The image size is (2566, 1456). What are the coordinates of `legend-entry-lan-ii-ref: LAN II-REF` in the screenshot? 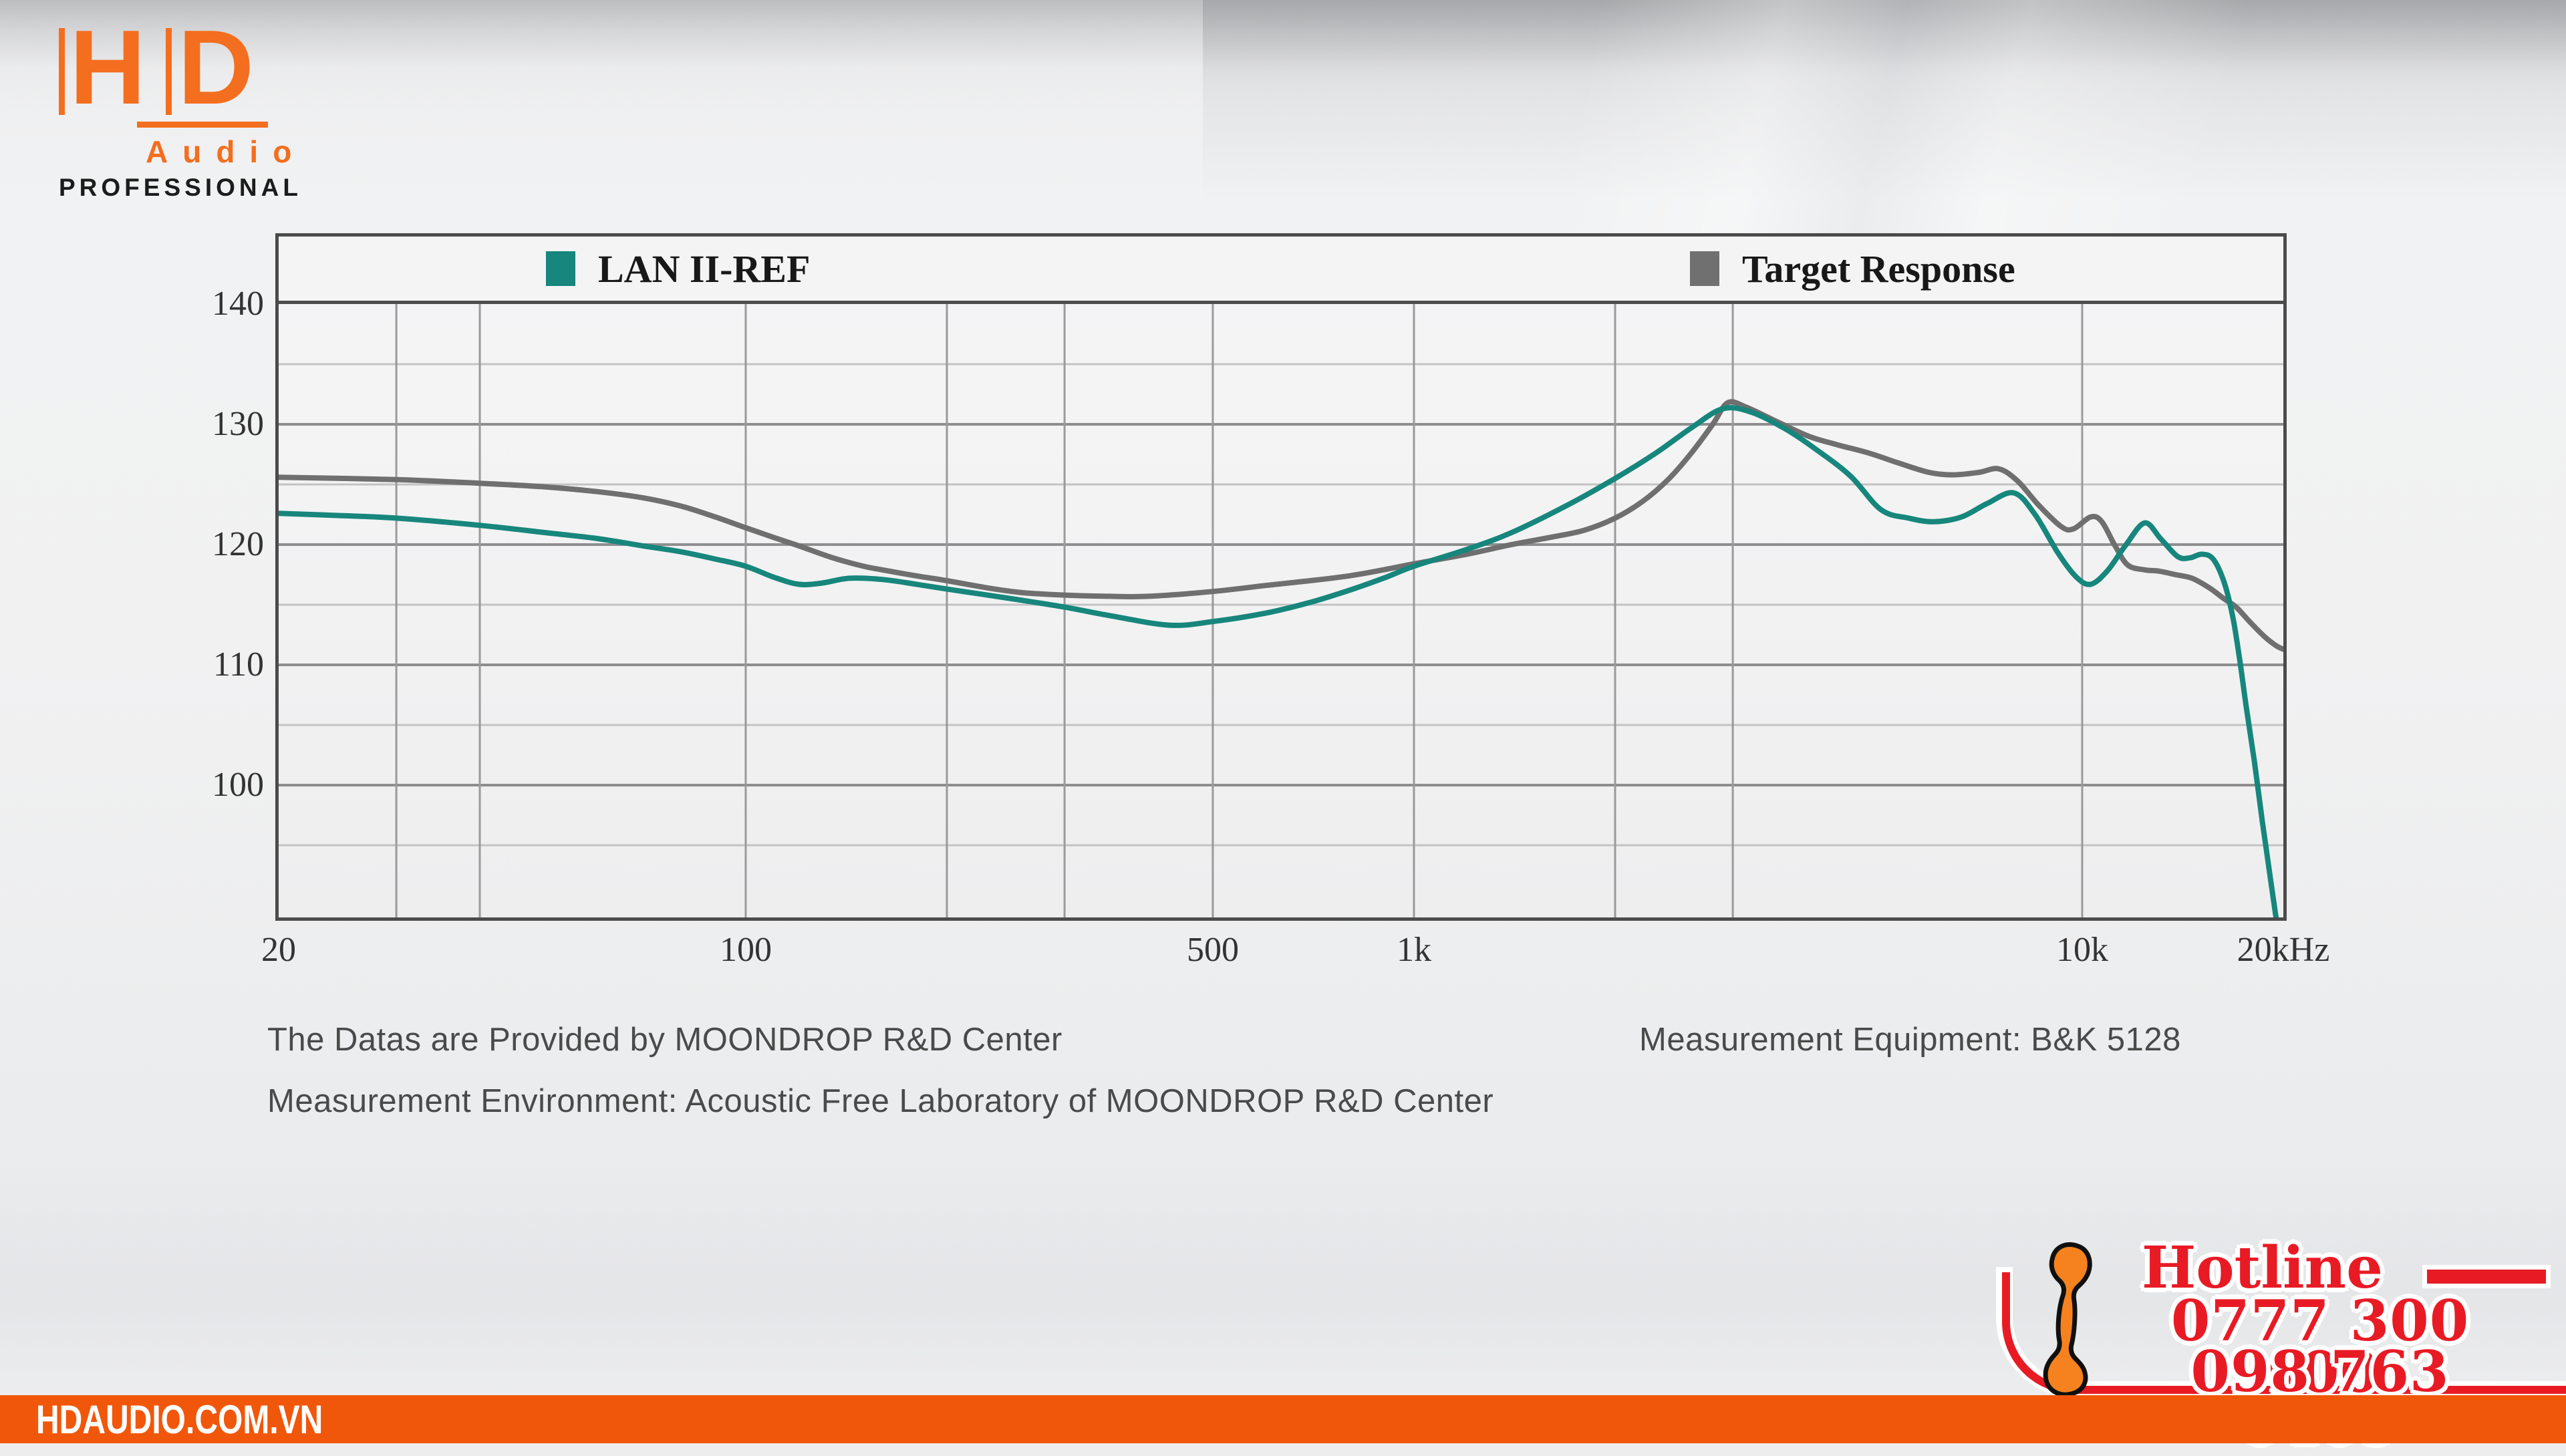 It's located at (678, 269).